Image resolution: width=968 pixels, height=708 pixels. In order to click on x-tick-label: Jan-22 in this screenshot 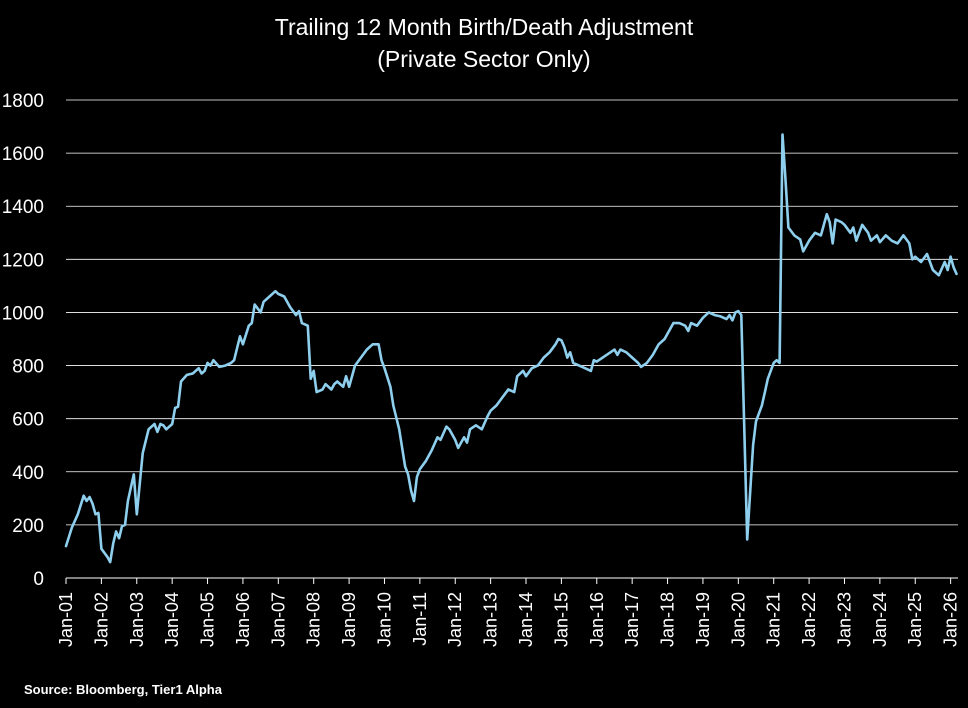, I will do `click(809, 619)`.